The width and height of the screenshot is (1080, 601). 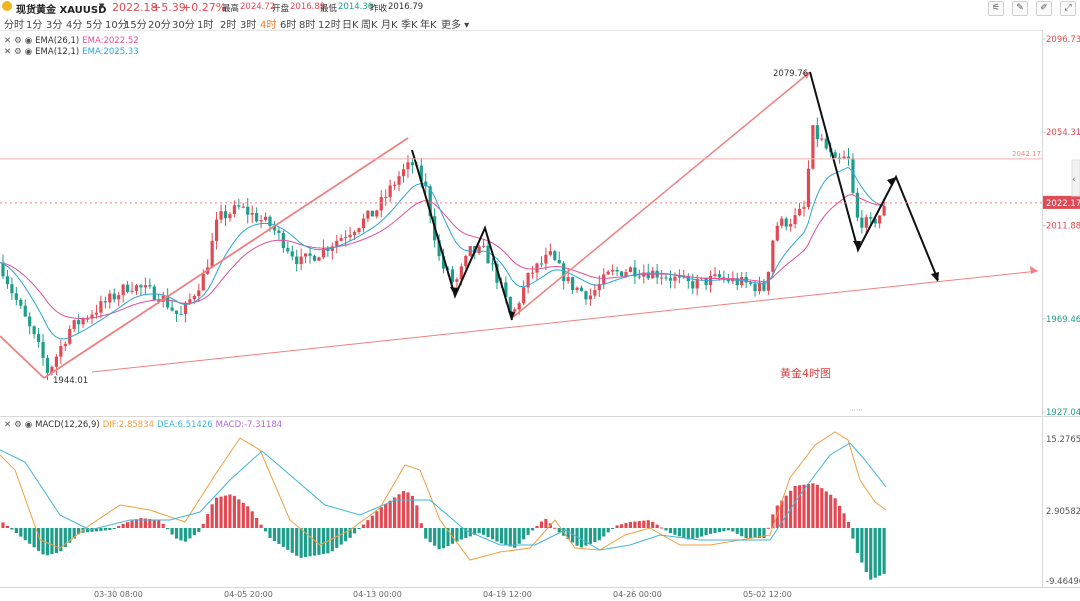 I want to click on timeframe-13: 6时, so click(x=288, y=25).